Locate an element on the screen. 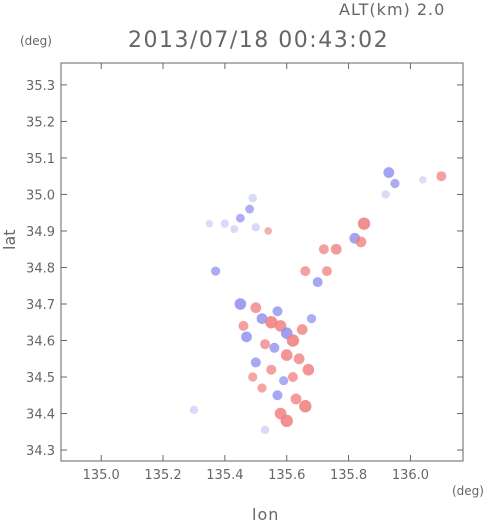  y-tick-label: 34.8 is located at coordinates (40, 268).